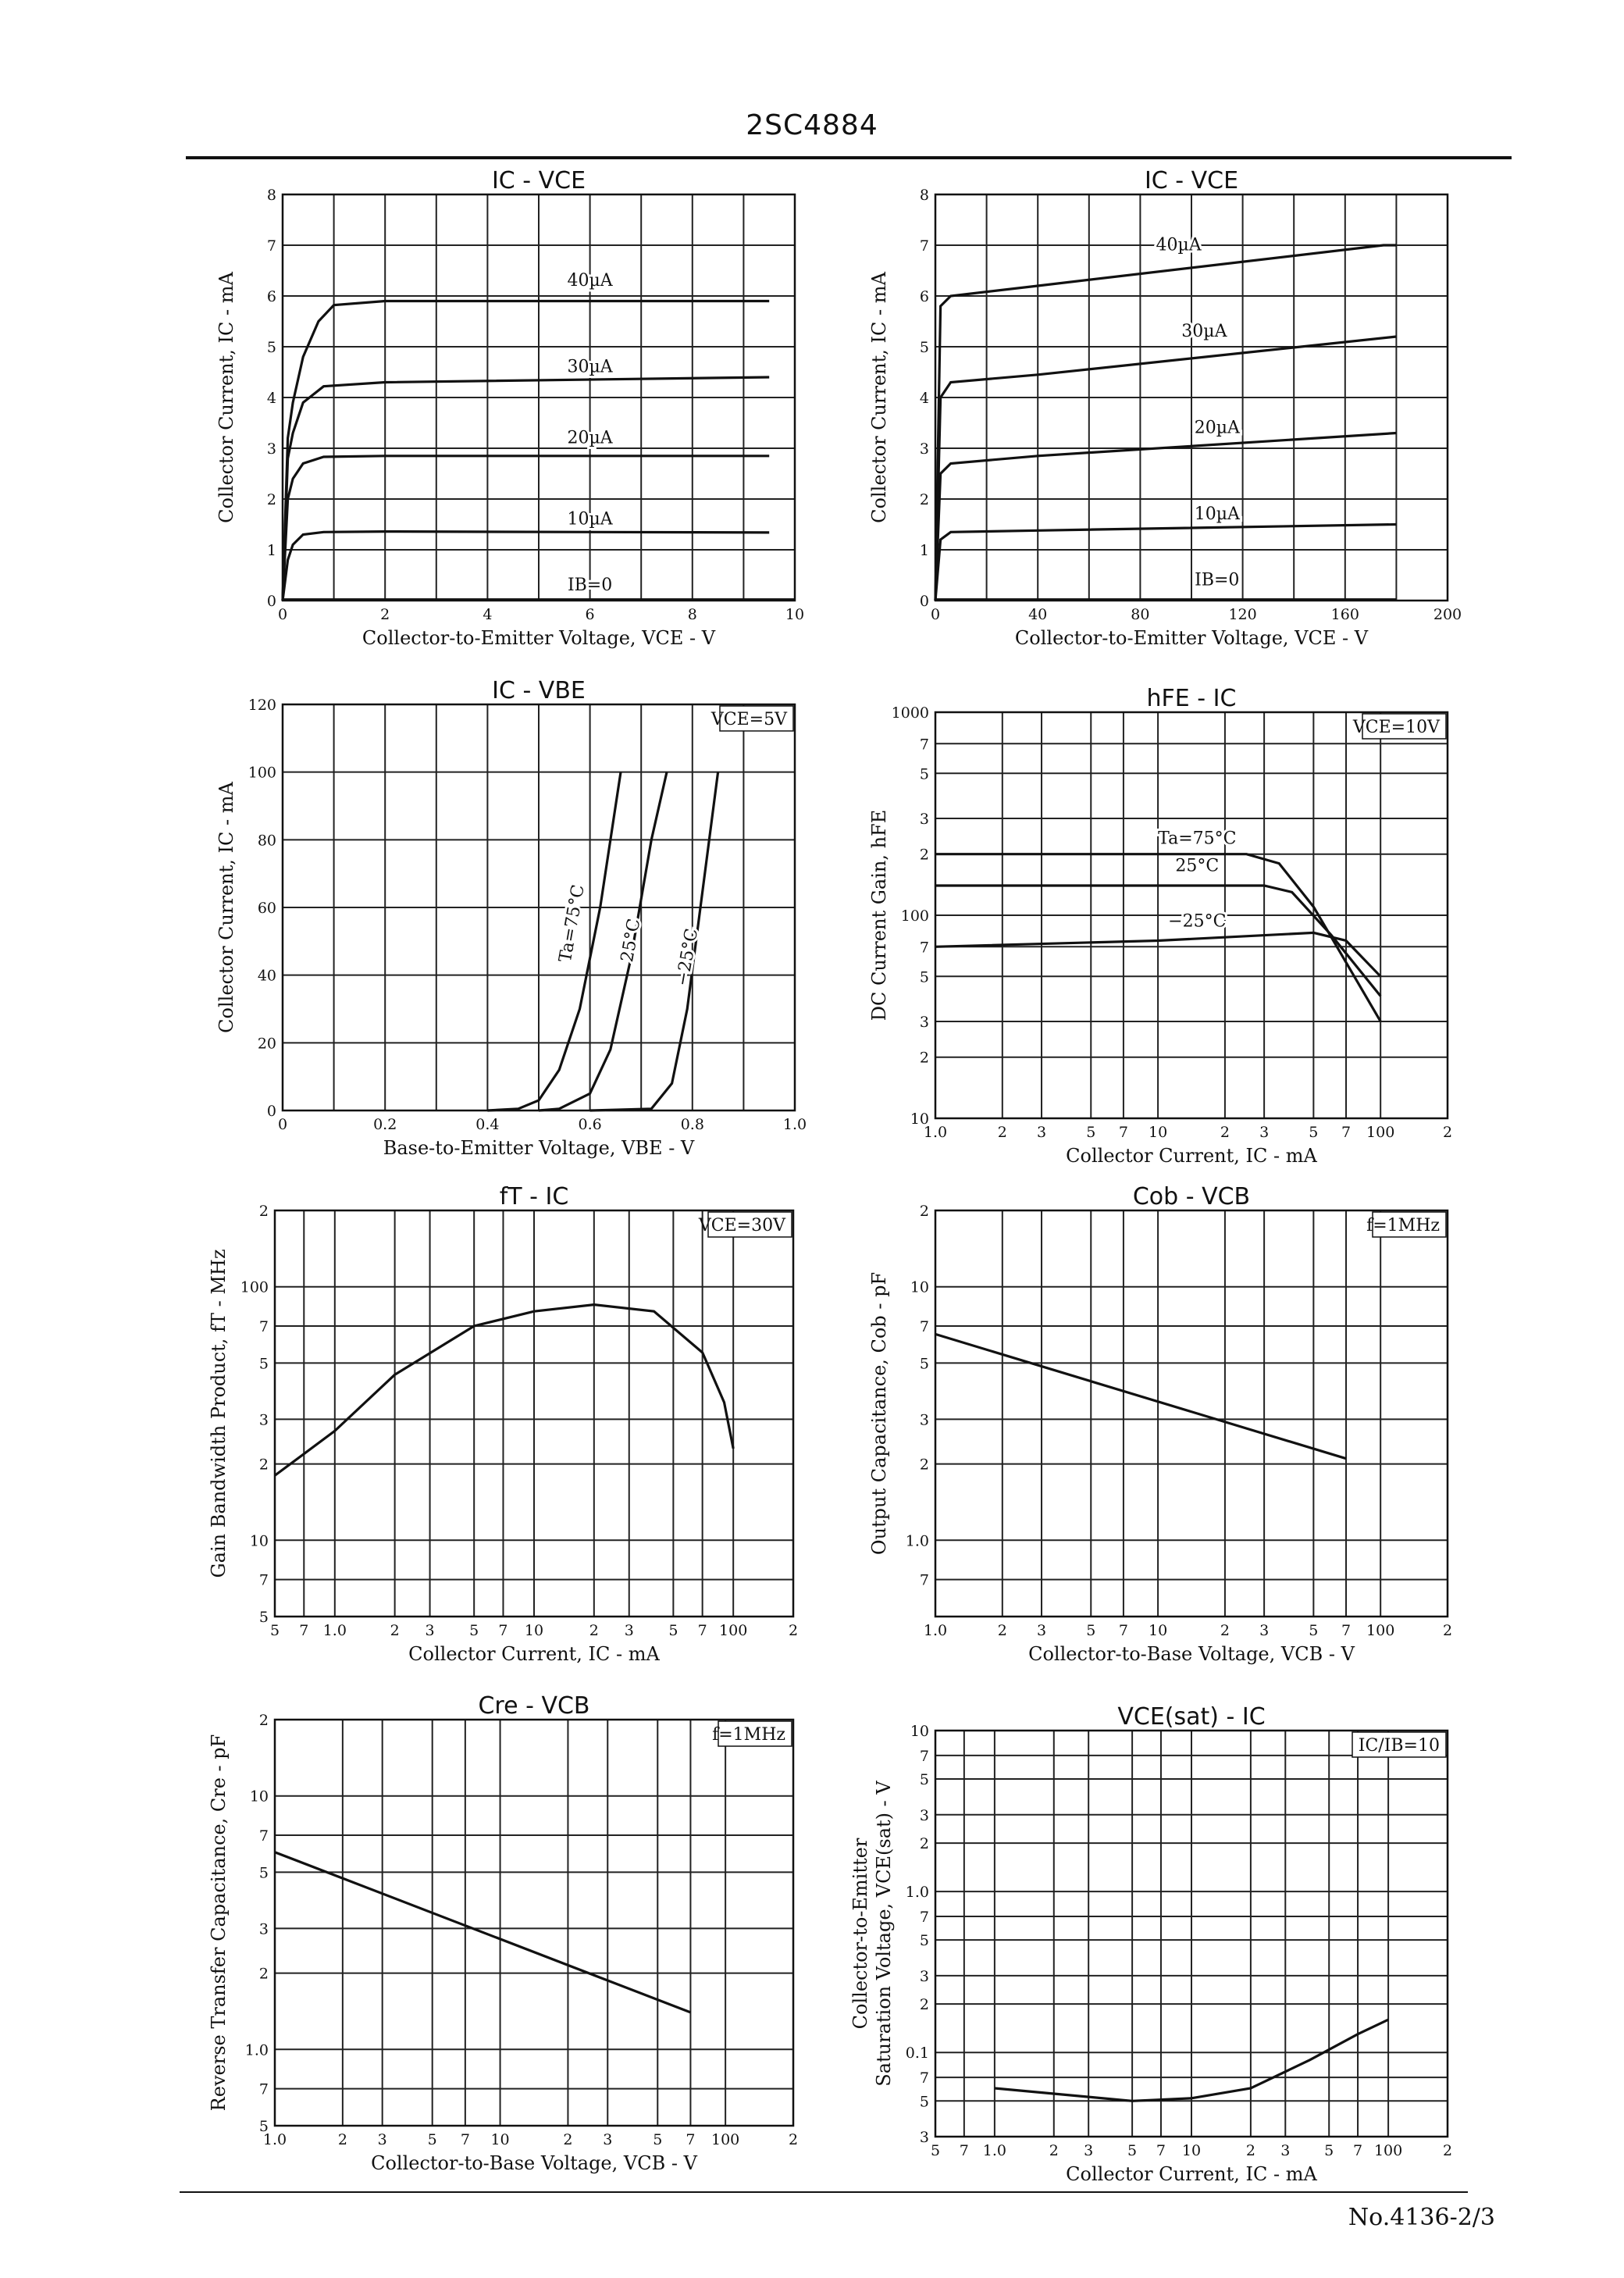 The height and width of the screenshot is (2278, 1624). Describe the element at coordinates (590, 614) in the screenshot. I see `x-tick-label: 6` at that location.